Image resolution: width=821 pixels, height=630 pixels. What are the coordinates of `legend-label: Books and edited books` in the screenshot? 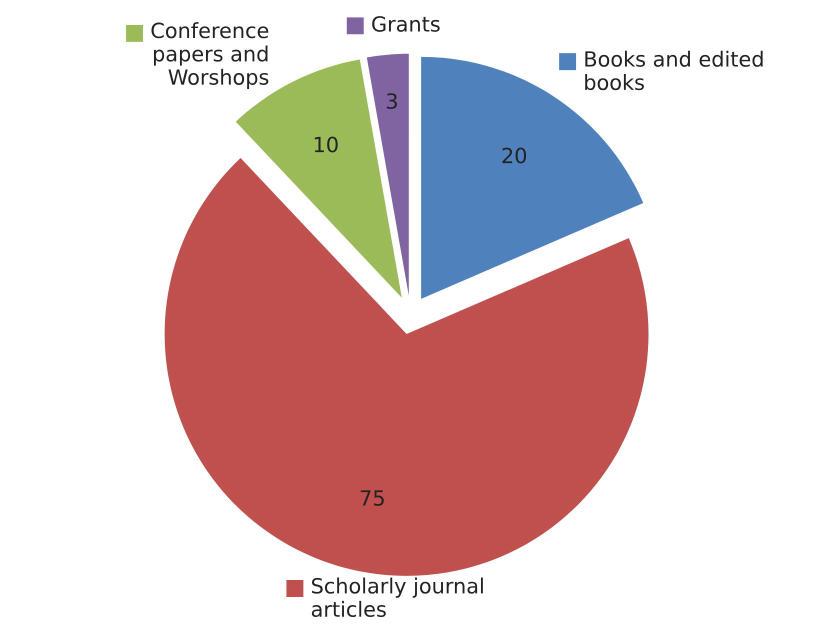 It's located at (674, 70).